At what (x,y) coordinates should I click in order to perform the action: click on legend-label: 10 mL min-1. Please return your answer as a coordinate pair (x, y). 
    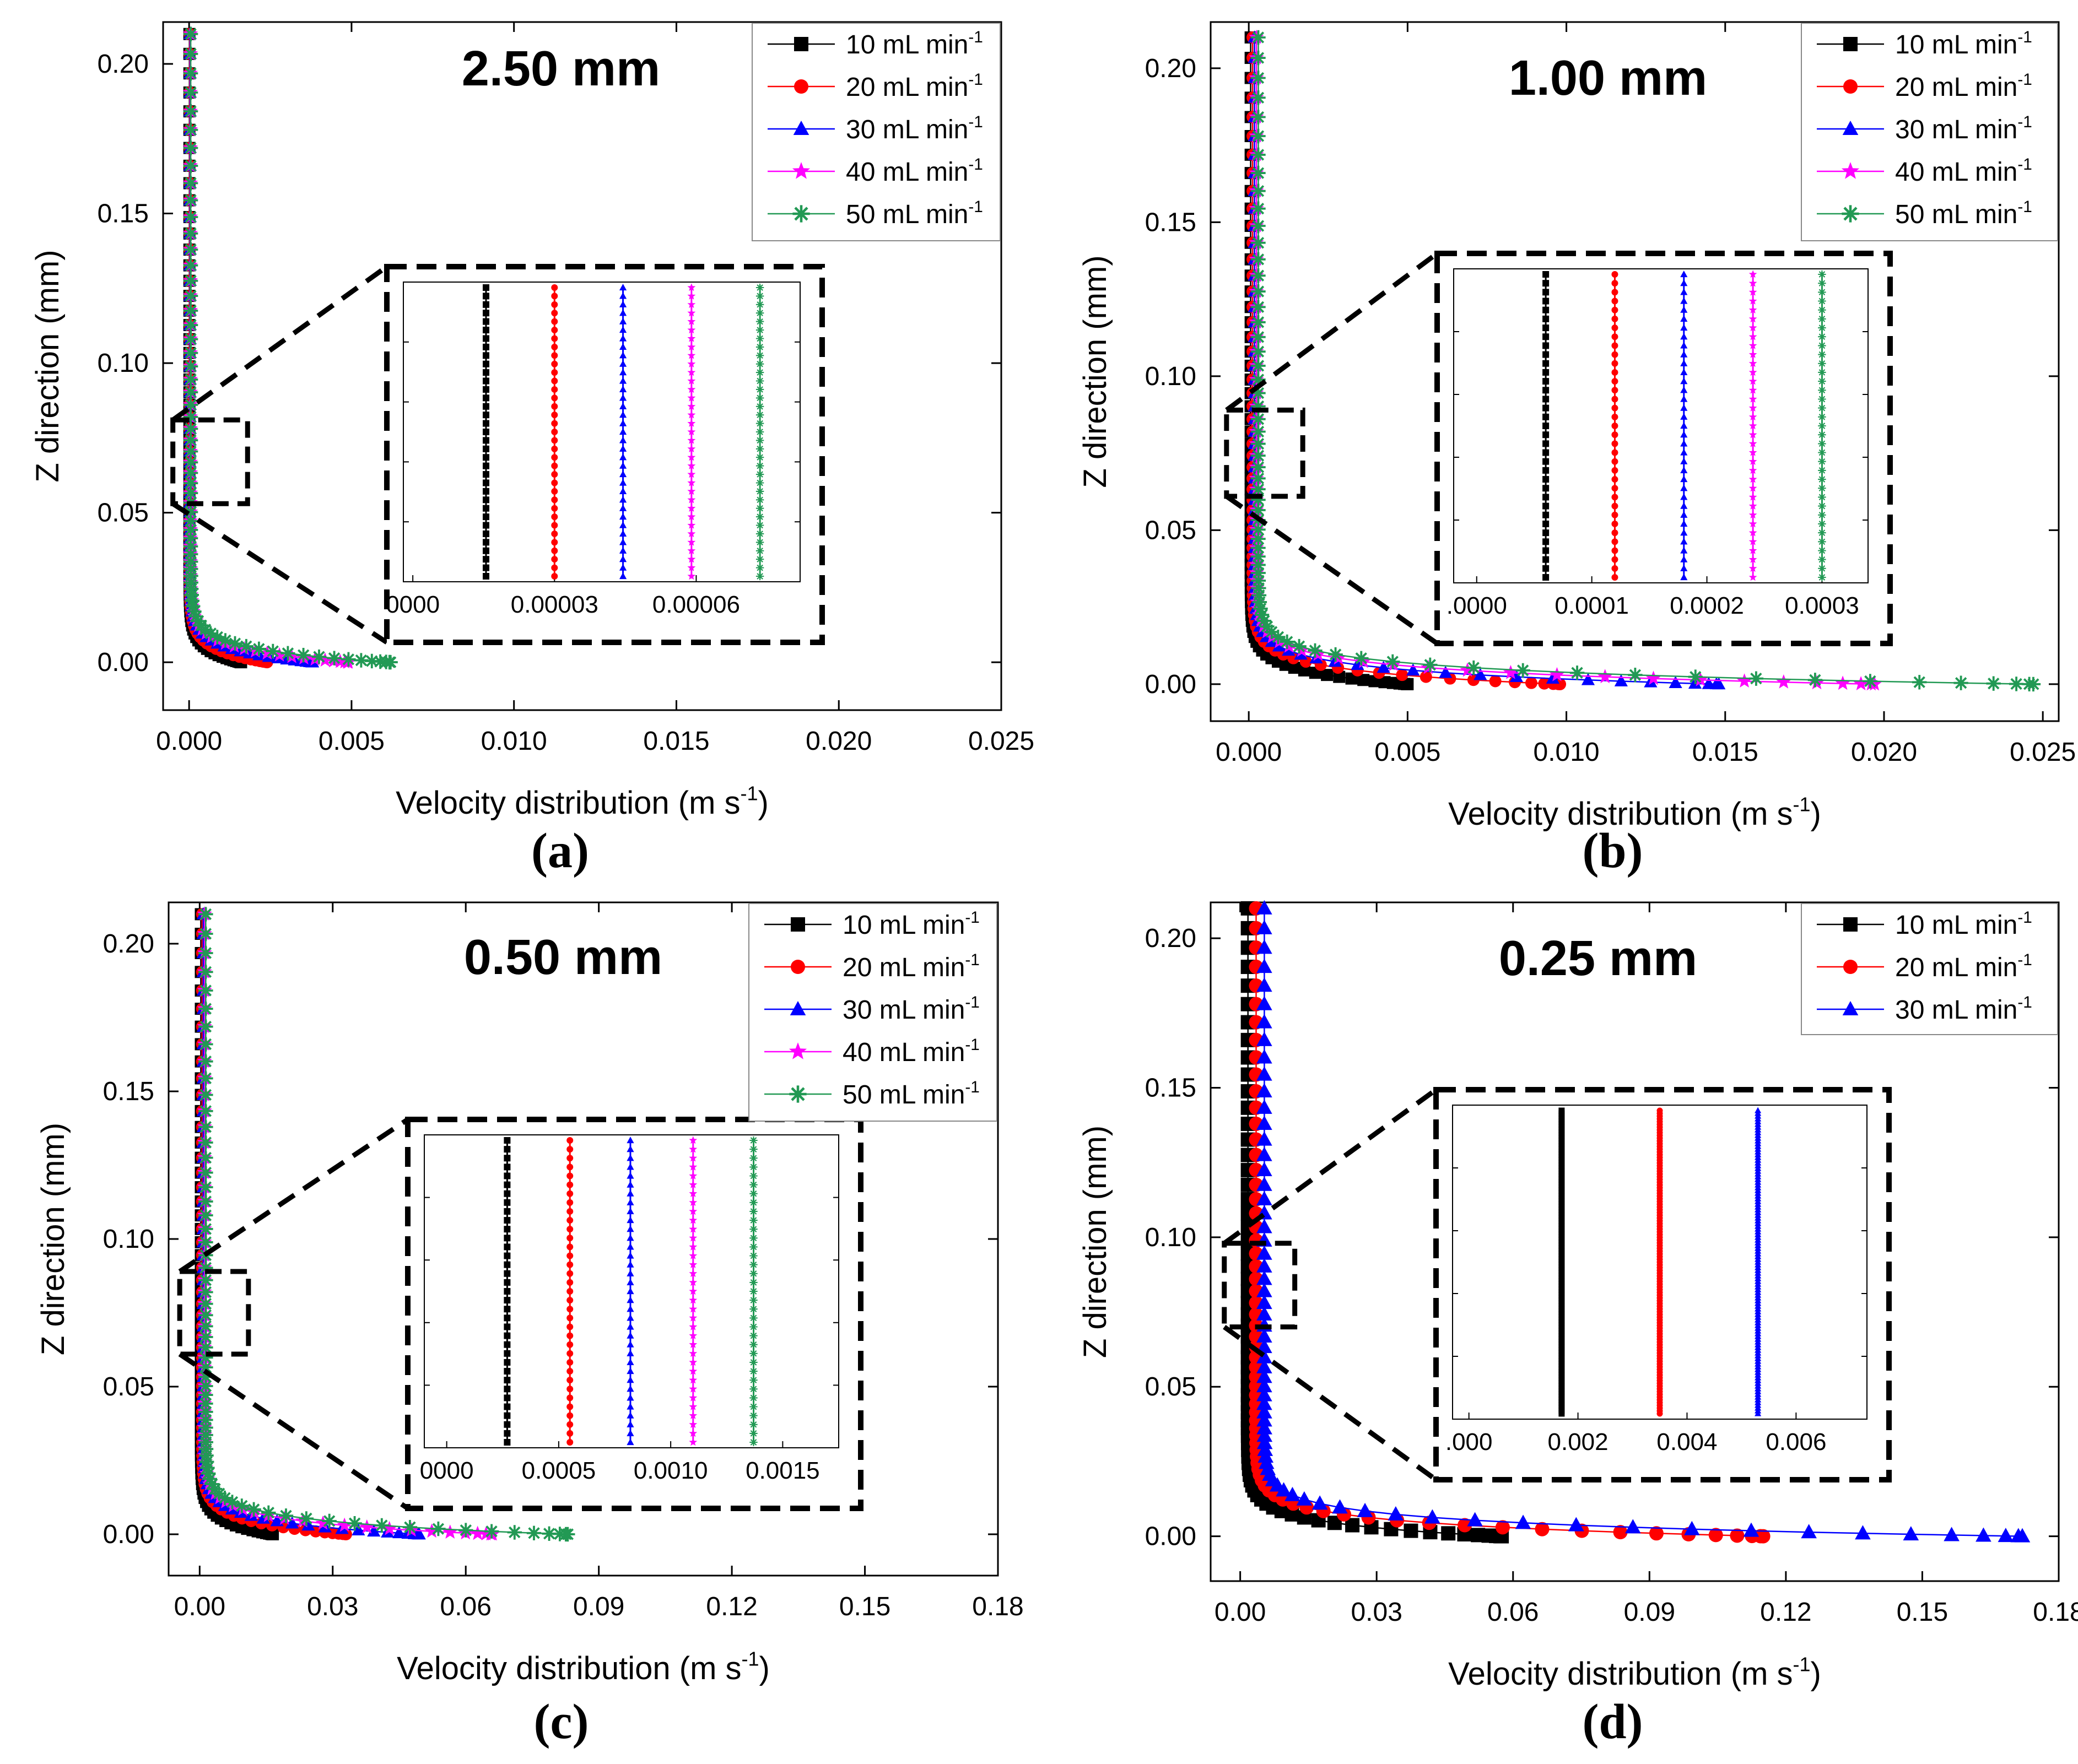
    Looking at the image, I should click on (1963, 924).